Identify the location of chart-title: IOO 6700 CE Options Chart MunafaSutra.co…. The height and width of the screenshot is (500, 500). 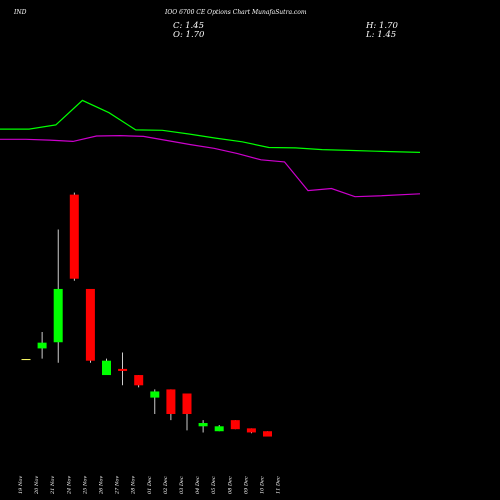
(235, 12).